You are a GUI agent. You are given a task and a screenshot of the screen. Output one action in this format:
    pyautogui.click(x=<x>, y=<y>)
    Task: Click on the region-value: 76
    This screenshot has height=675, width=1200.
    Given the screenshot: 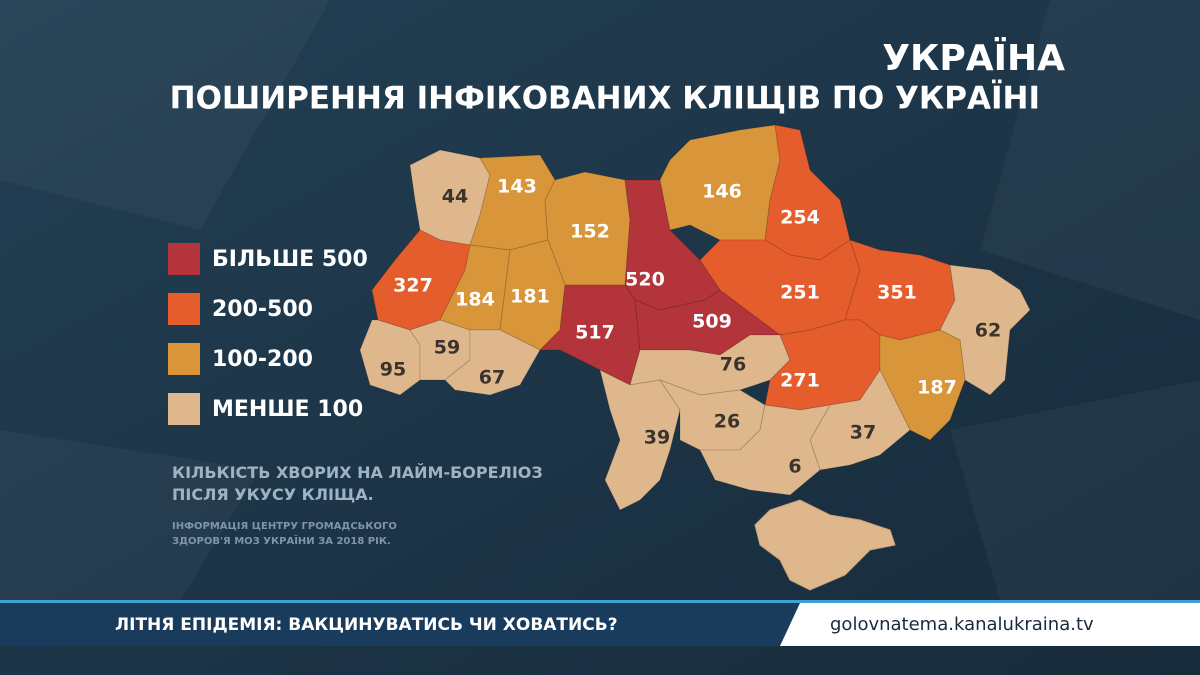 What is the action you would take?
    pyautogui.click(x=733, y=365)
    